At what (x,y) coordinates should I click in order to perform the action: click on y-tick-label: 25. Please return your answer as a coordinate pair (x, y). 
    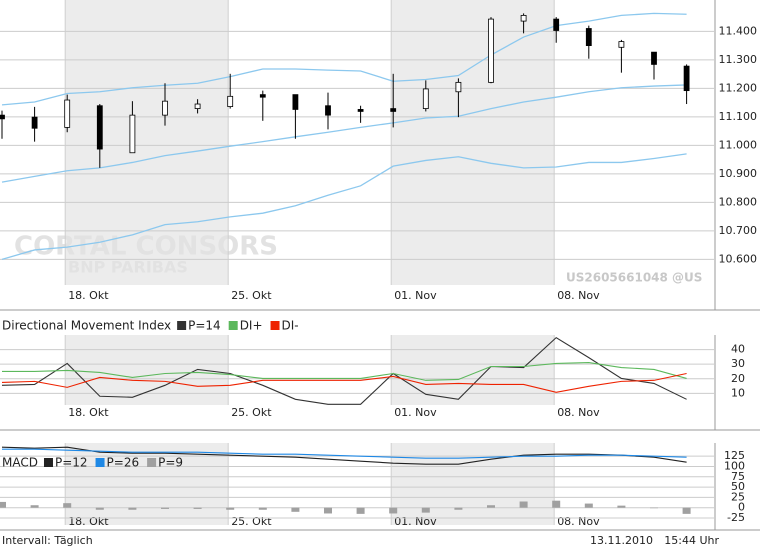
    Looking at the image, I should click on (738, 496).